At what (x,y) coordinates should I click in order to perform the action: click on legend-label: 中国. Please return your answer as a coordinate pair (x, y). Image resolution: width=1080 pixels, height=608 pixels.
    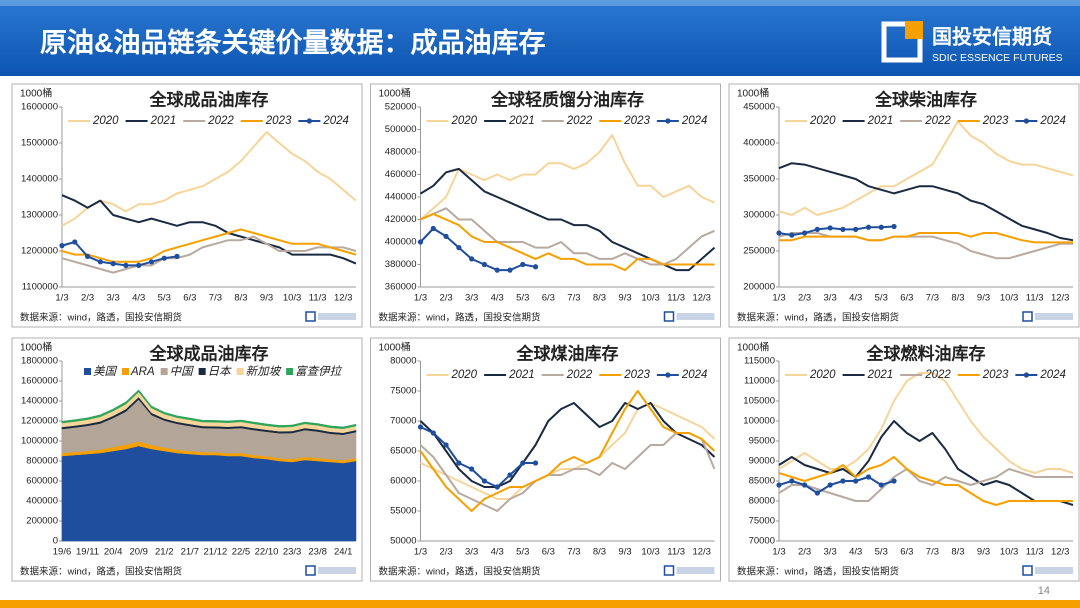
    Looking at the image, I should click on (182, 371).